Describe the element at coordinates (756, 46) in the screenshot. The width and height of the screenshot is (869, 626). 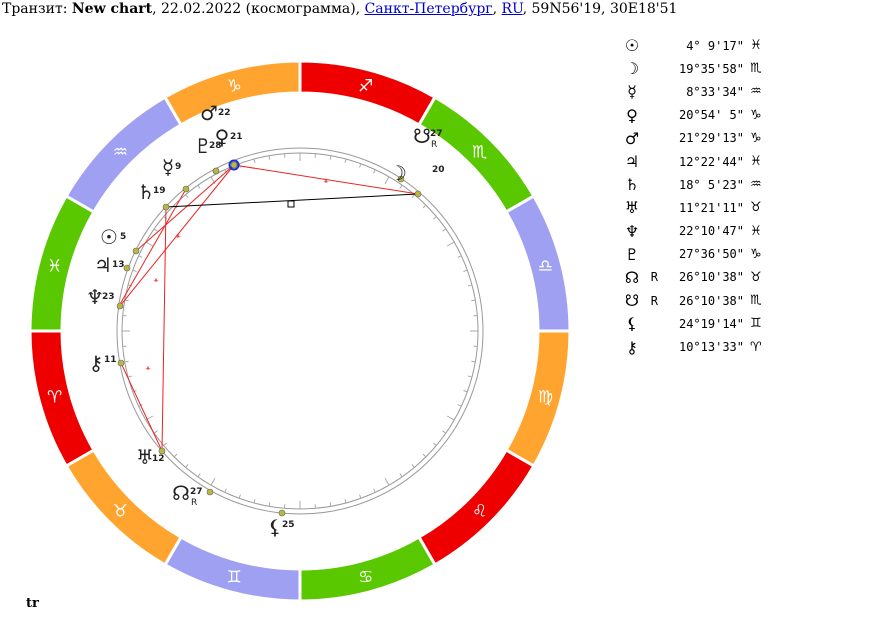
I see `sign-icon: ♓` at that location.